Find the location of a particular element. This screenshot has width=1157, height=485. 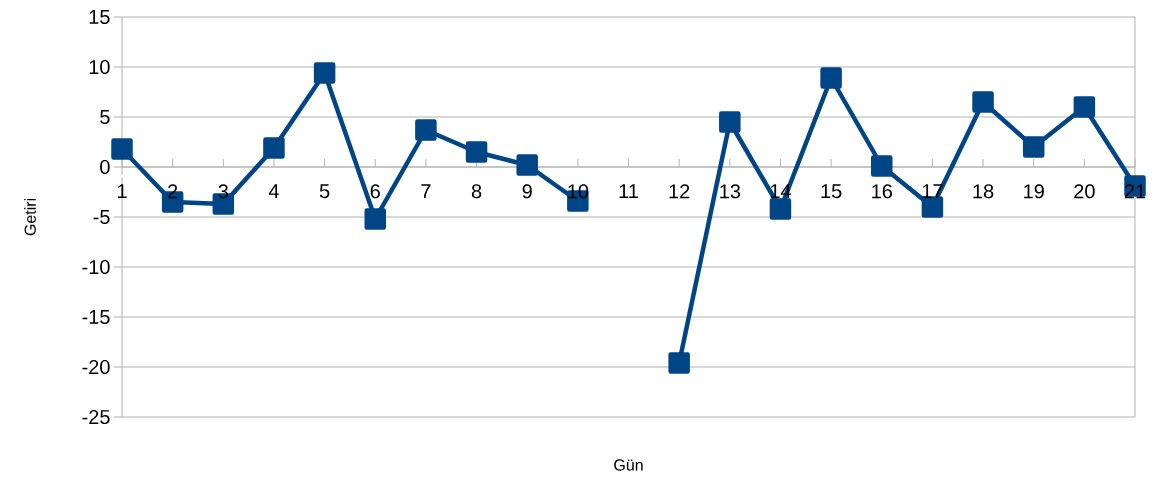

x-tick-label: 4 is located at coordinates (273, 191).